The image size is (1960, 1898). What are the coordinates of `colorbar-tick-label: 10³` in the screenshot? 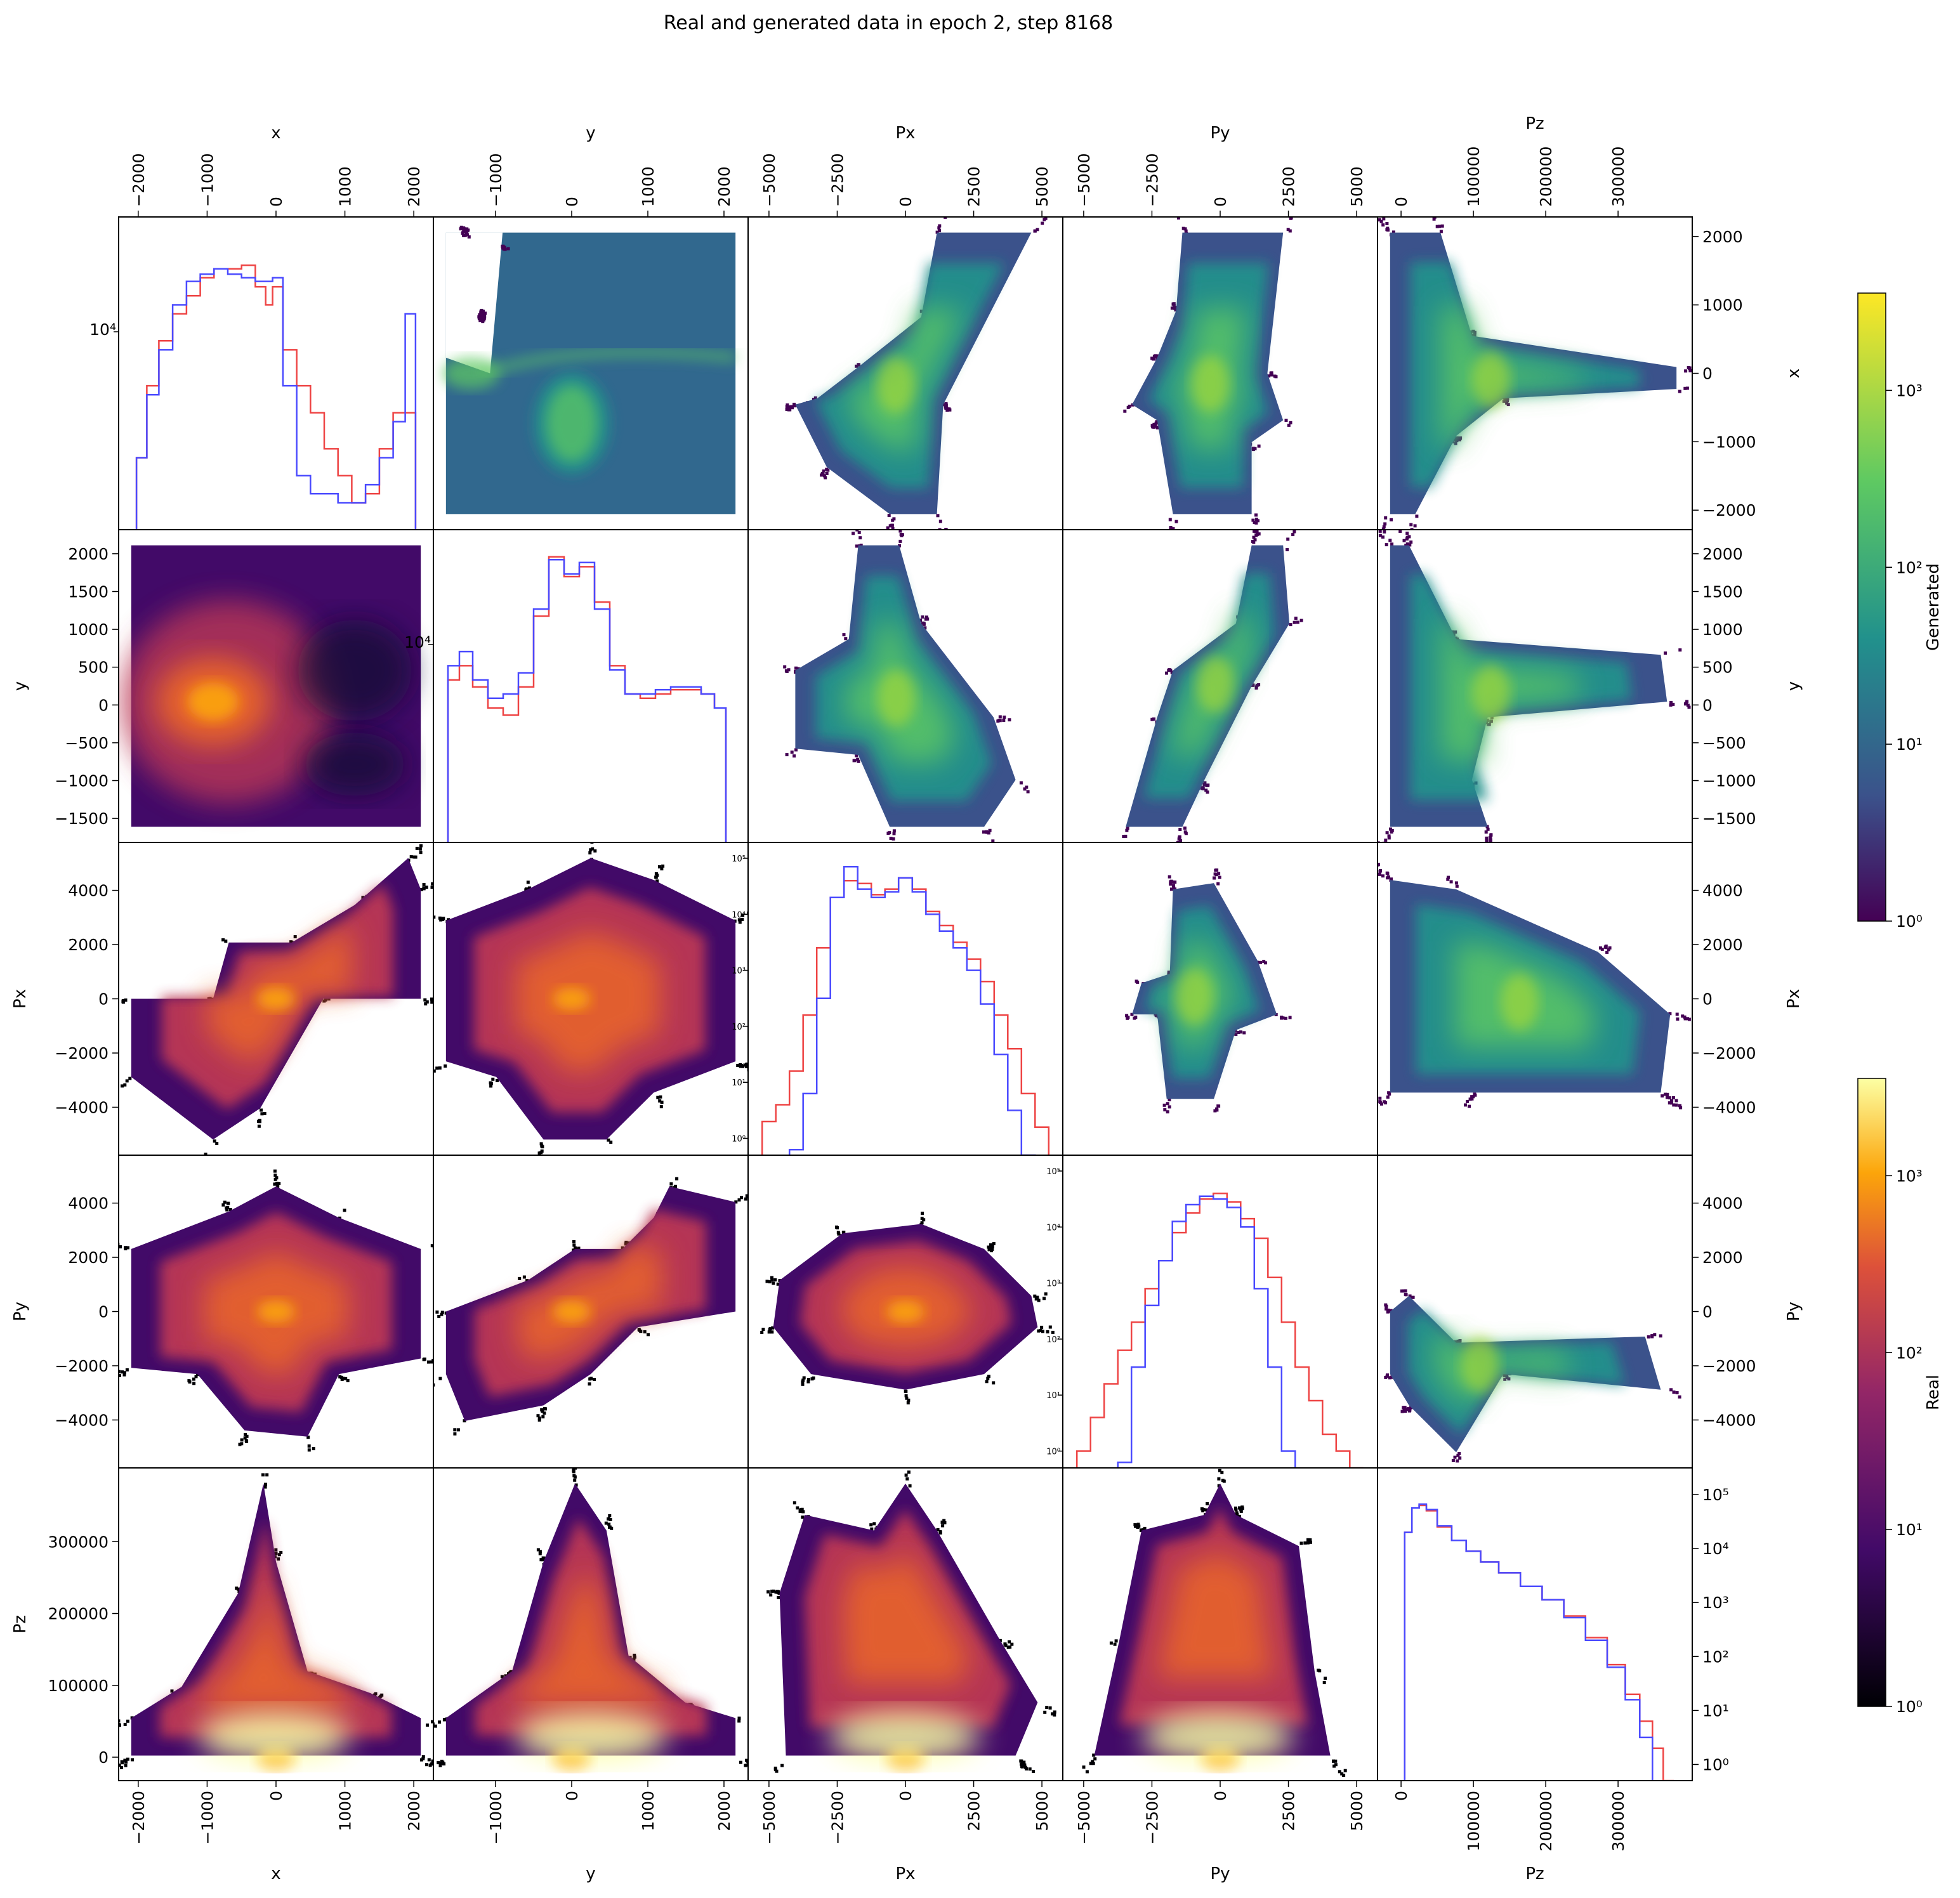 It's located at (1910, 391).